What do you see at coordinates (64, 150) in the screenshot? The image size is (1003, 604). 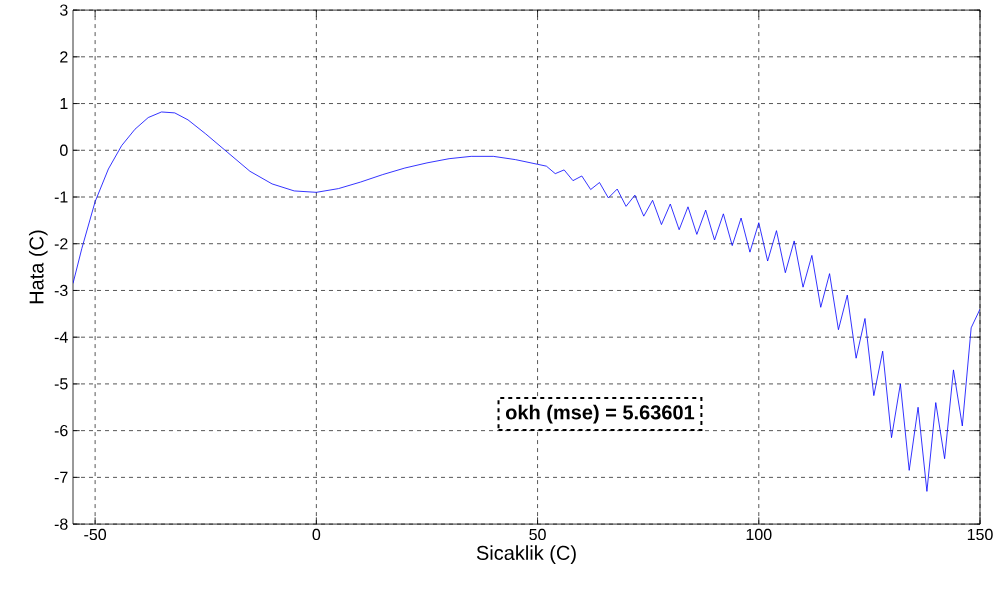 I see `y-tick-label: 0` at bounding box center [64, 150].